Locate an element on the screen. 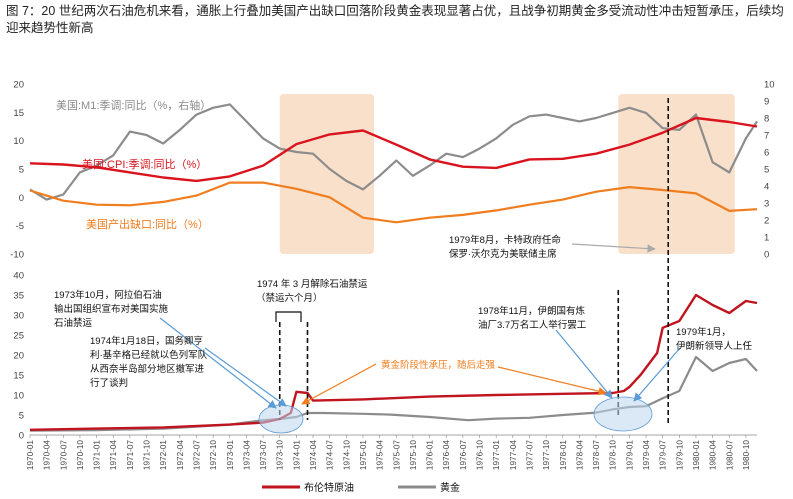 Image resolution: width=793 pixels, height=499 pixels. y-left-tick: 10 is located at coordinates (18, 141).